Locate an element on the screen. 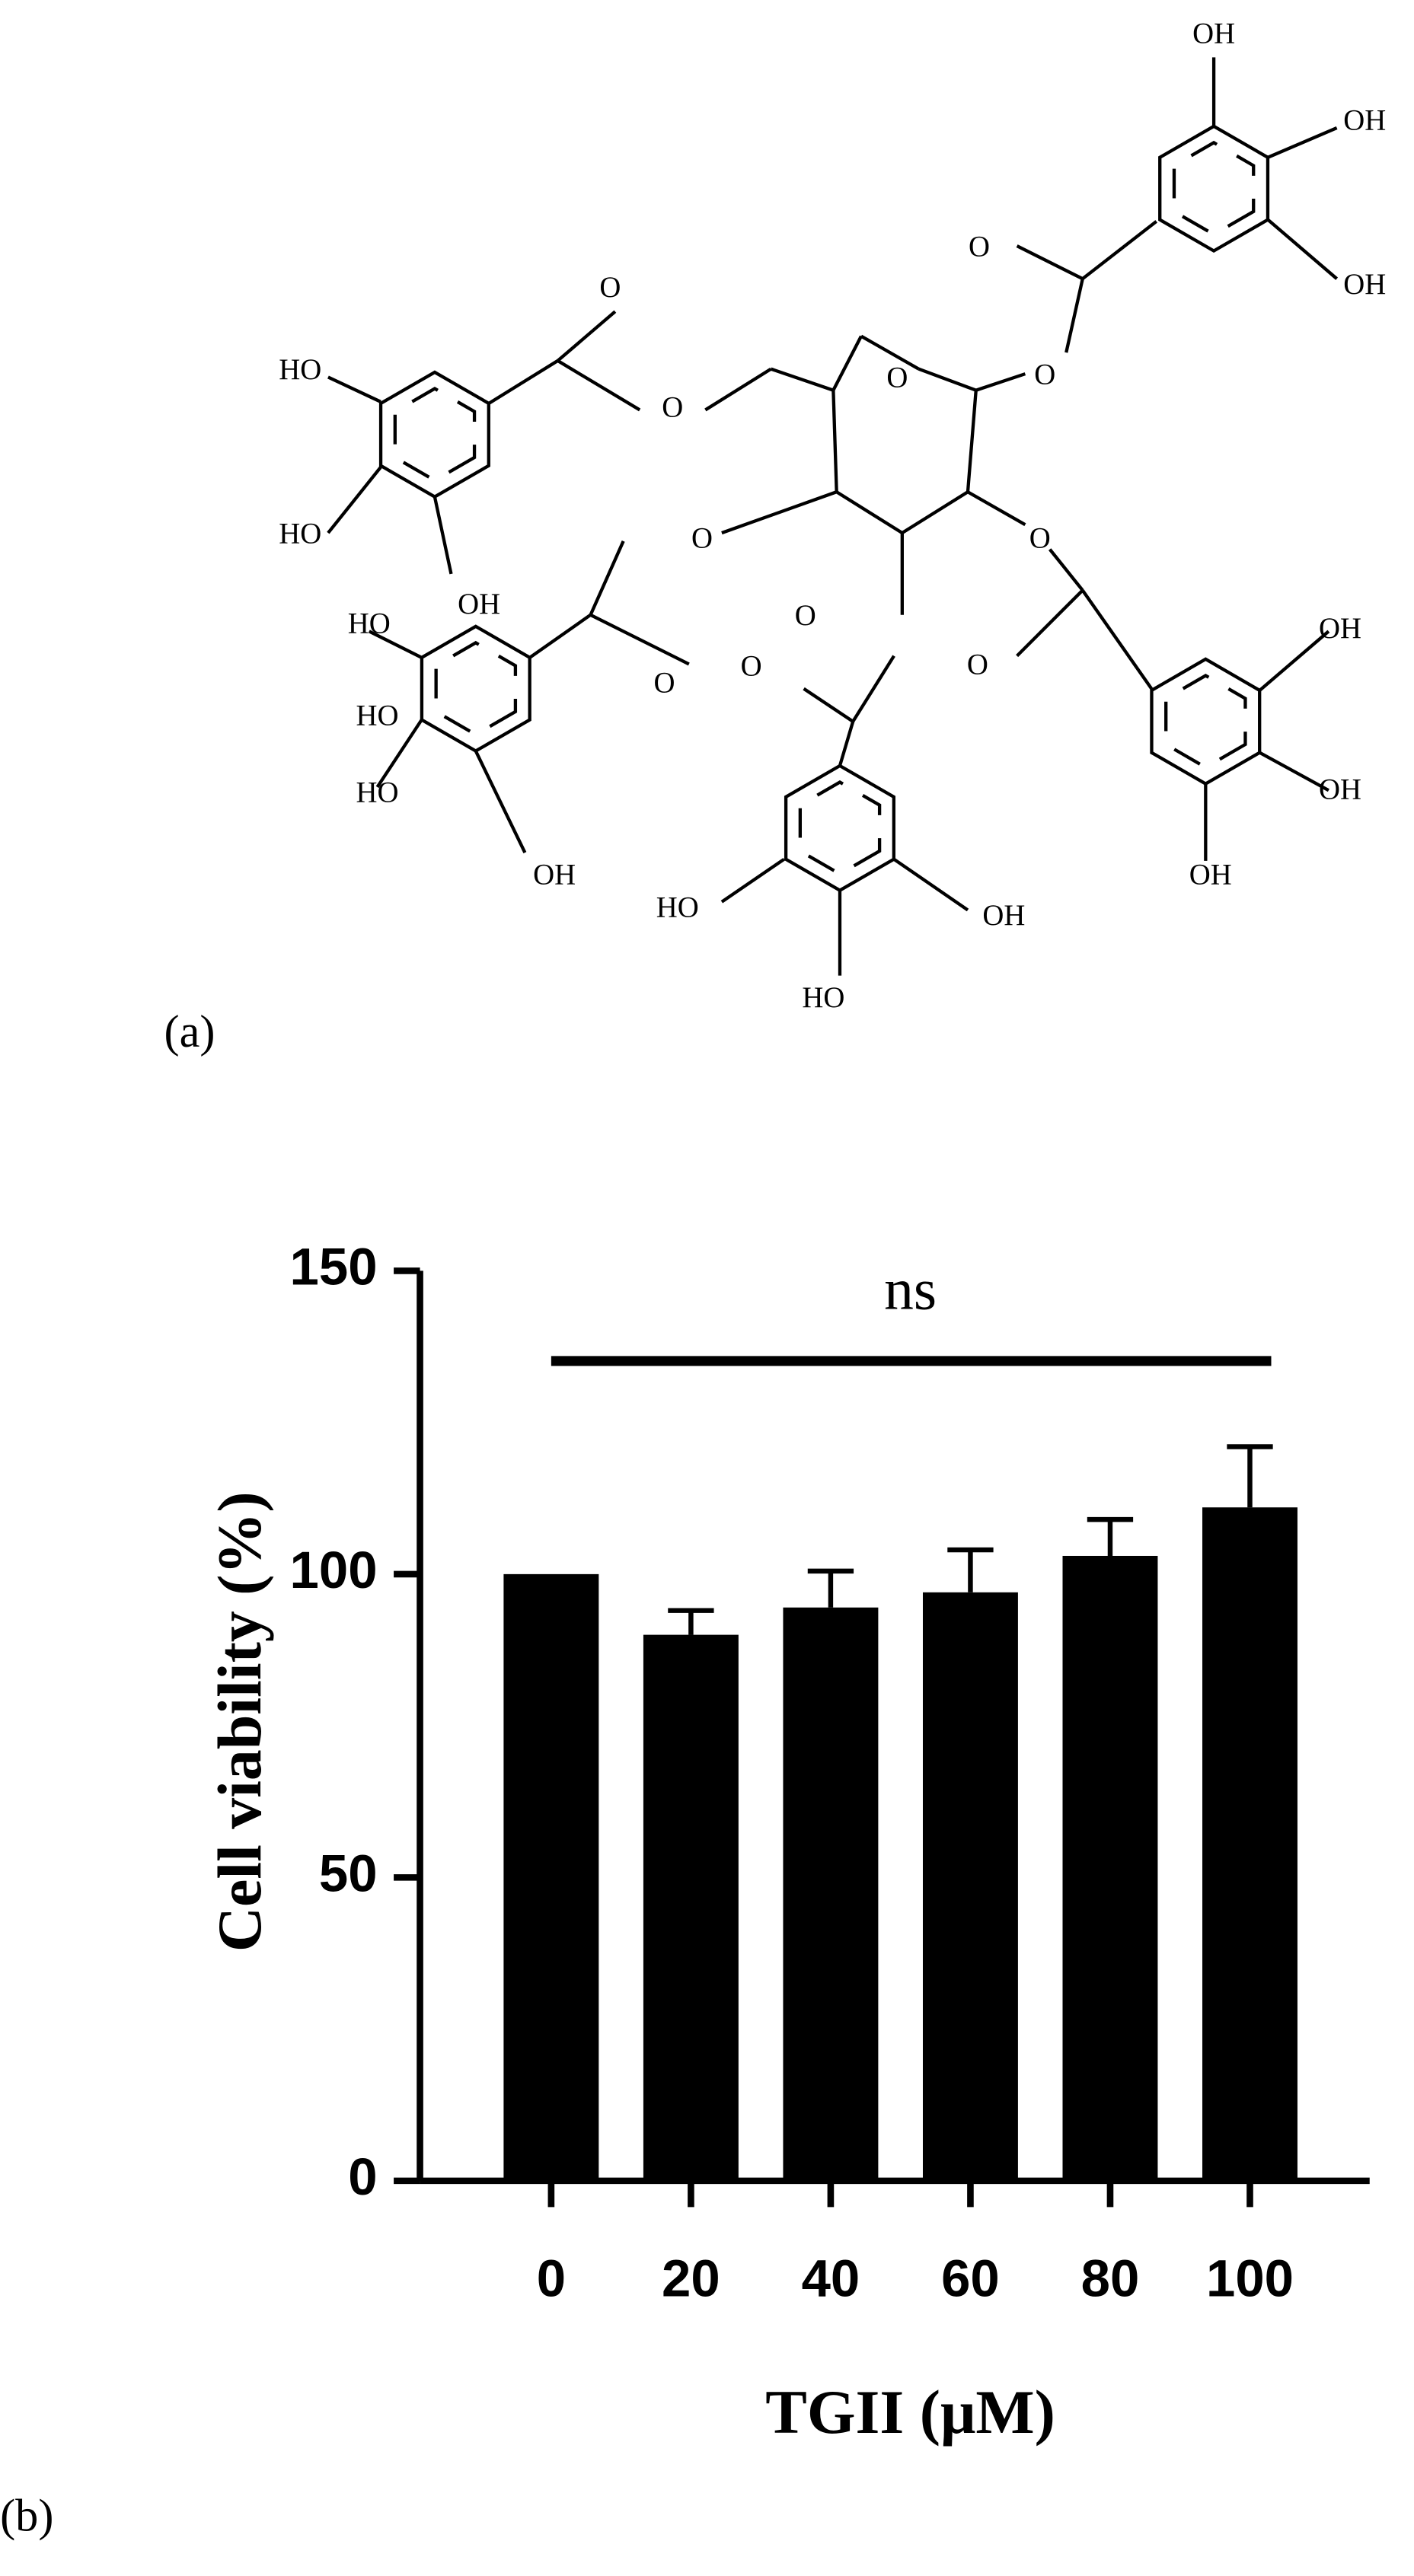  x-axis-label: TGII (μM) is located at coordinates (910, 2412).